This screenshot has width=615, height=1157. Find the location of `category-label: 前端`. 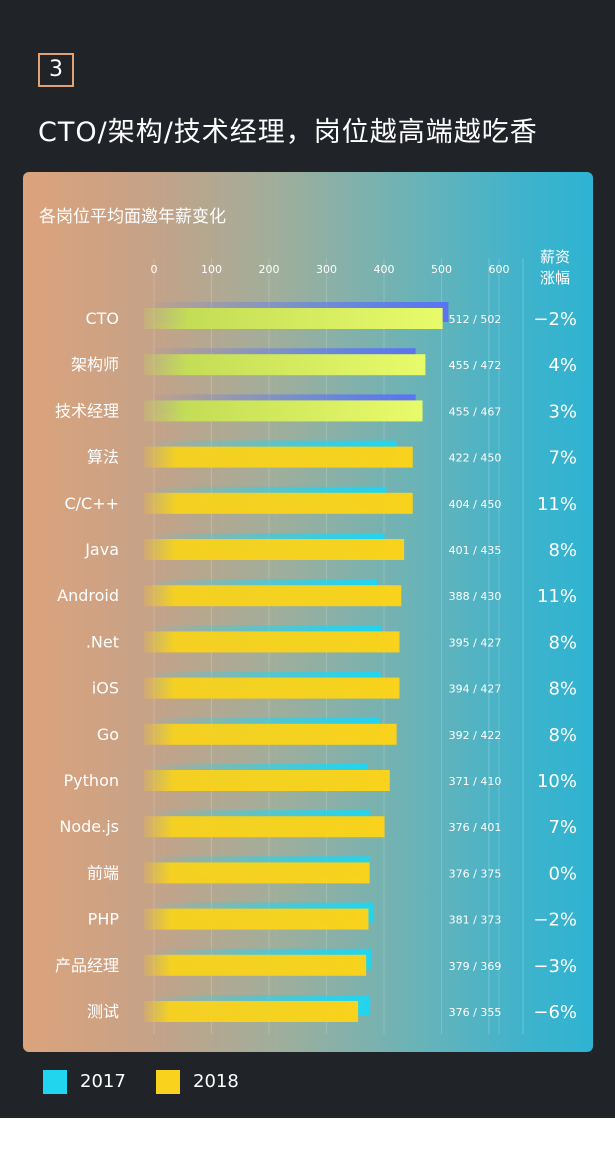

category-label: 前端 is located at coordinates (103, 872).